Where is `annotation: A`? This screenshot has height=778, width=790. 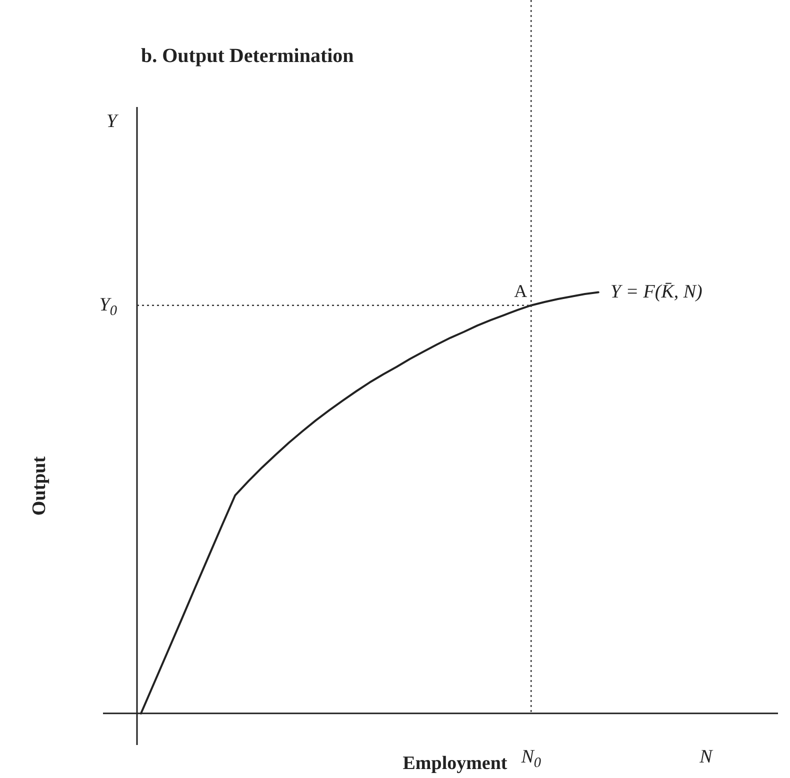 annotation: A is located at coordinates (521, 291).